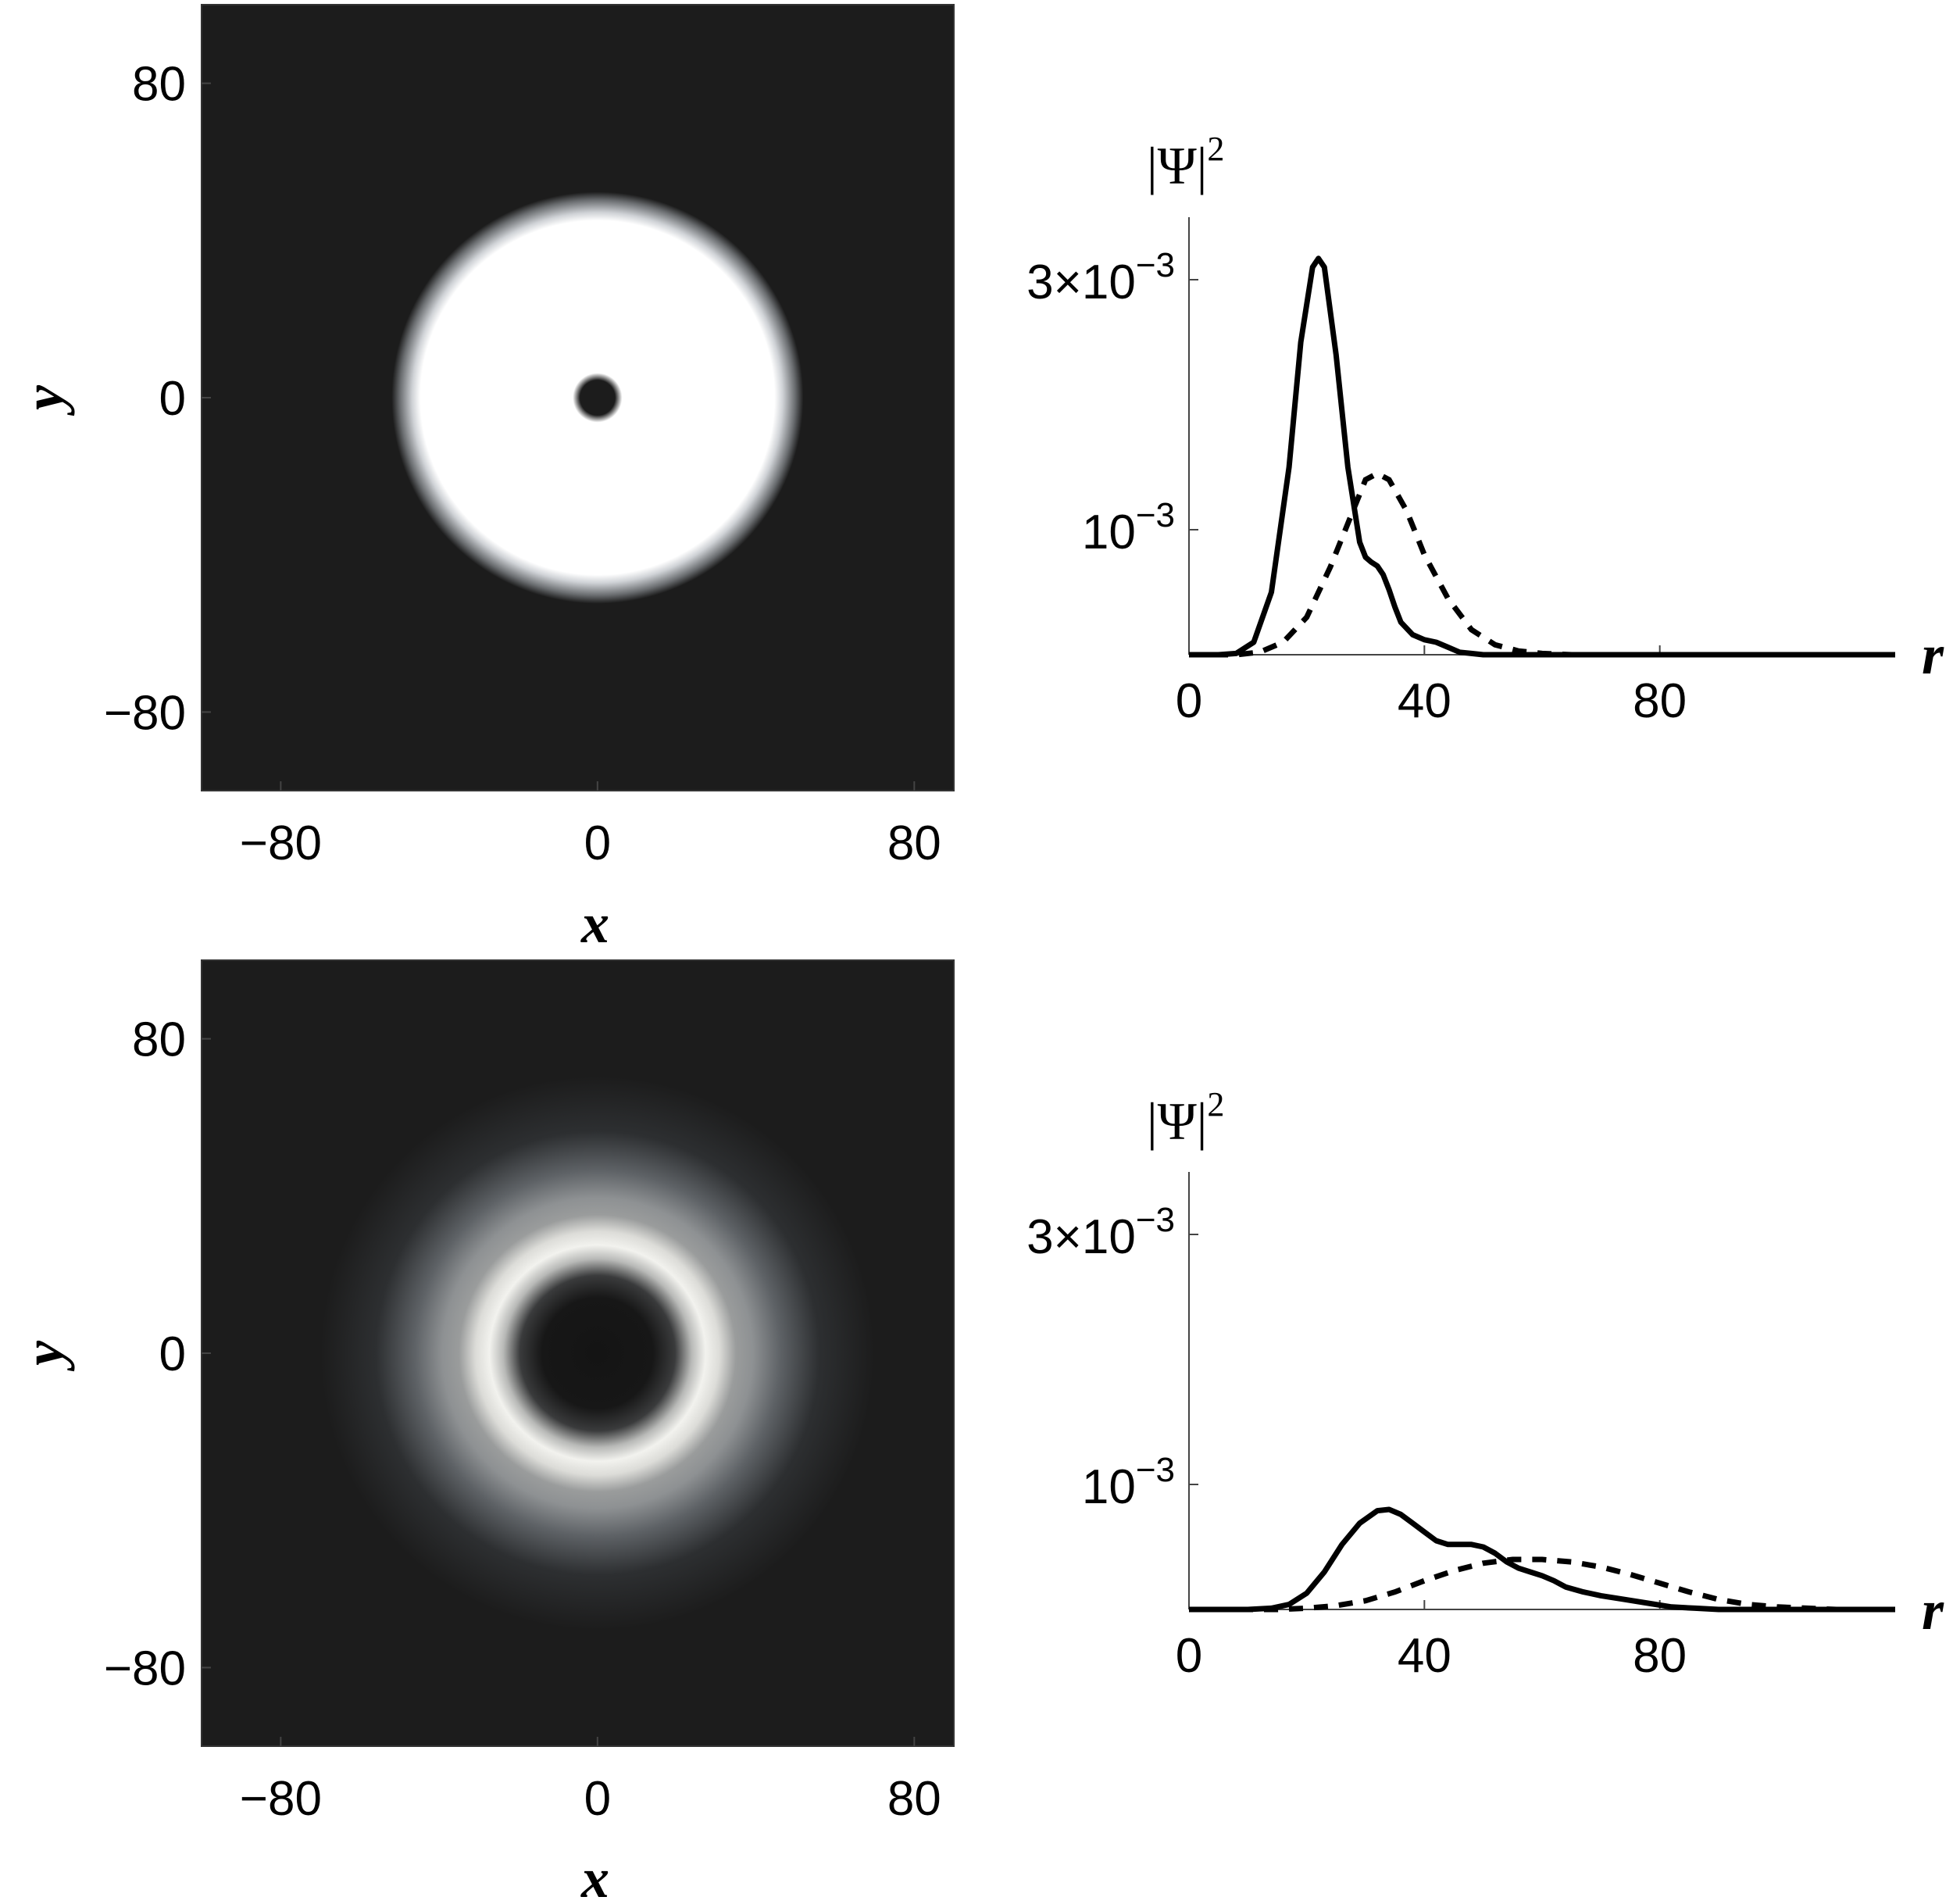 The width and height of the screenshot is (1953, 1904). I want to click on line-plot-bottom-ylabel: |Ψ|2, so click(1185, 1118).